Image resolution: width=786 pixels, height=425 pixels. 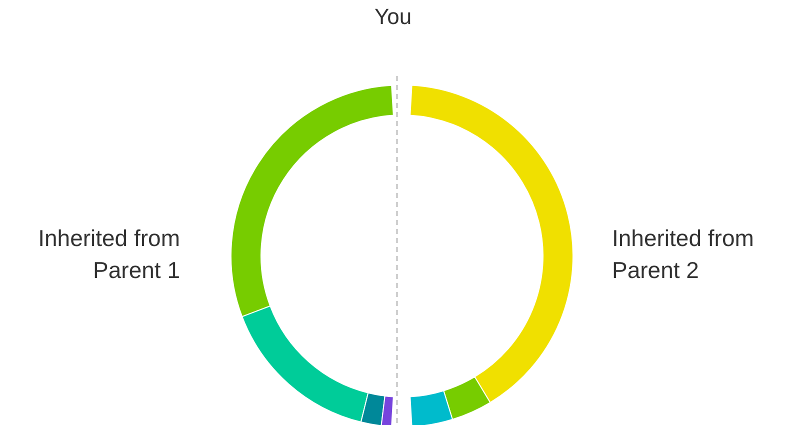 I want to click on text: Inherited from Parent 1, so click(x=108, y=254).